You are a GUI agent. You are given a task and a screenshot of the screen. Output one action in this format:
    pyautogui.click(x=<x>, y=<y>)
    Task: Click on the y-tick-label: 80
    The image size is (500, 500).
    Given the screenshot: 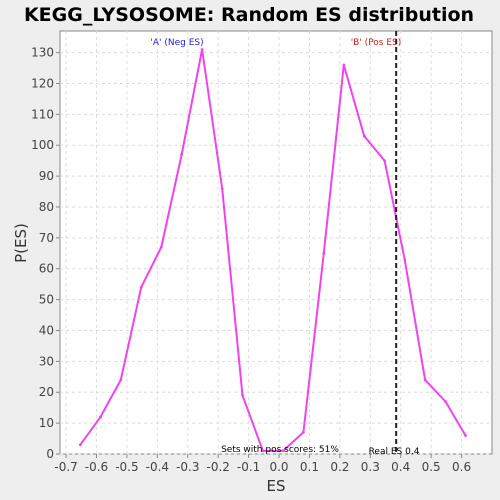 What is the action you would take?
    pyautogui.click(x=46, y=207)
    